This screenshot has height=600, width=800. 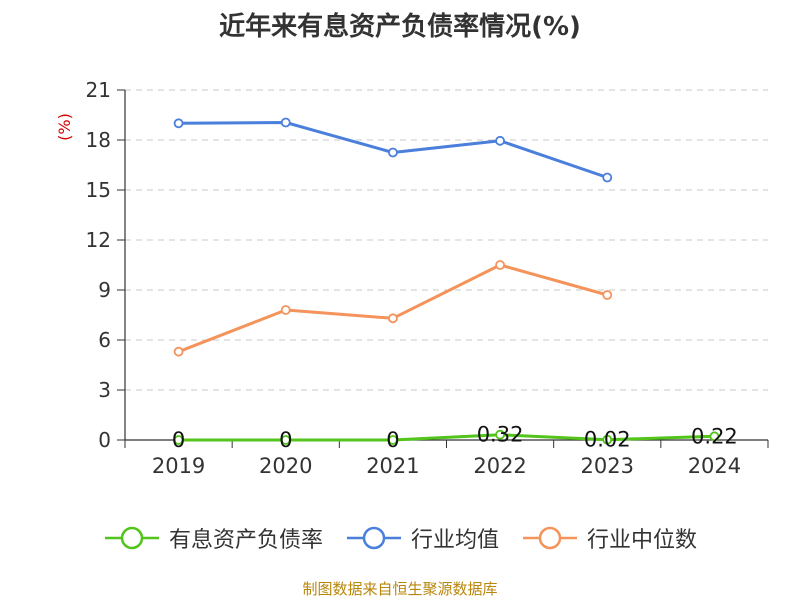 I want to click on chart-title: 近年来有息资产负债率情况(%), so click(x=400, y=27).